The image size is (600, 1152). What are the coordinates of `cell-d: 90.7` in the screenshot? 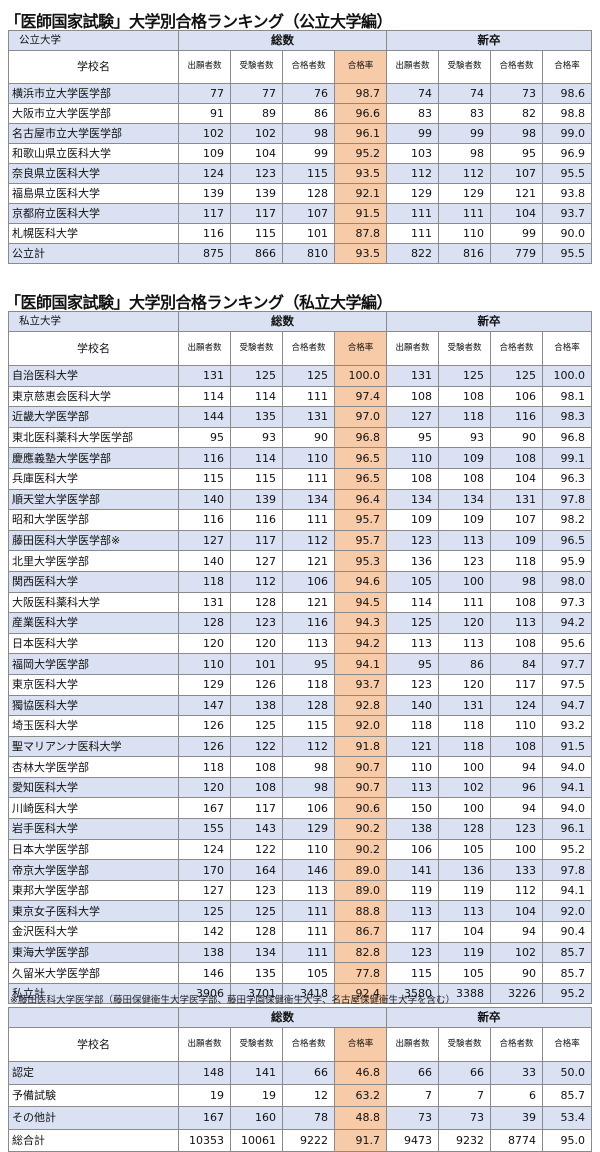 It's located at (360, 767).